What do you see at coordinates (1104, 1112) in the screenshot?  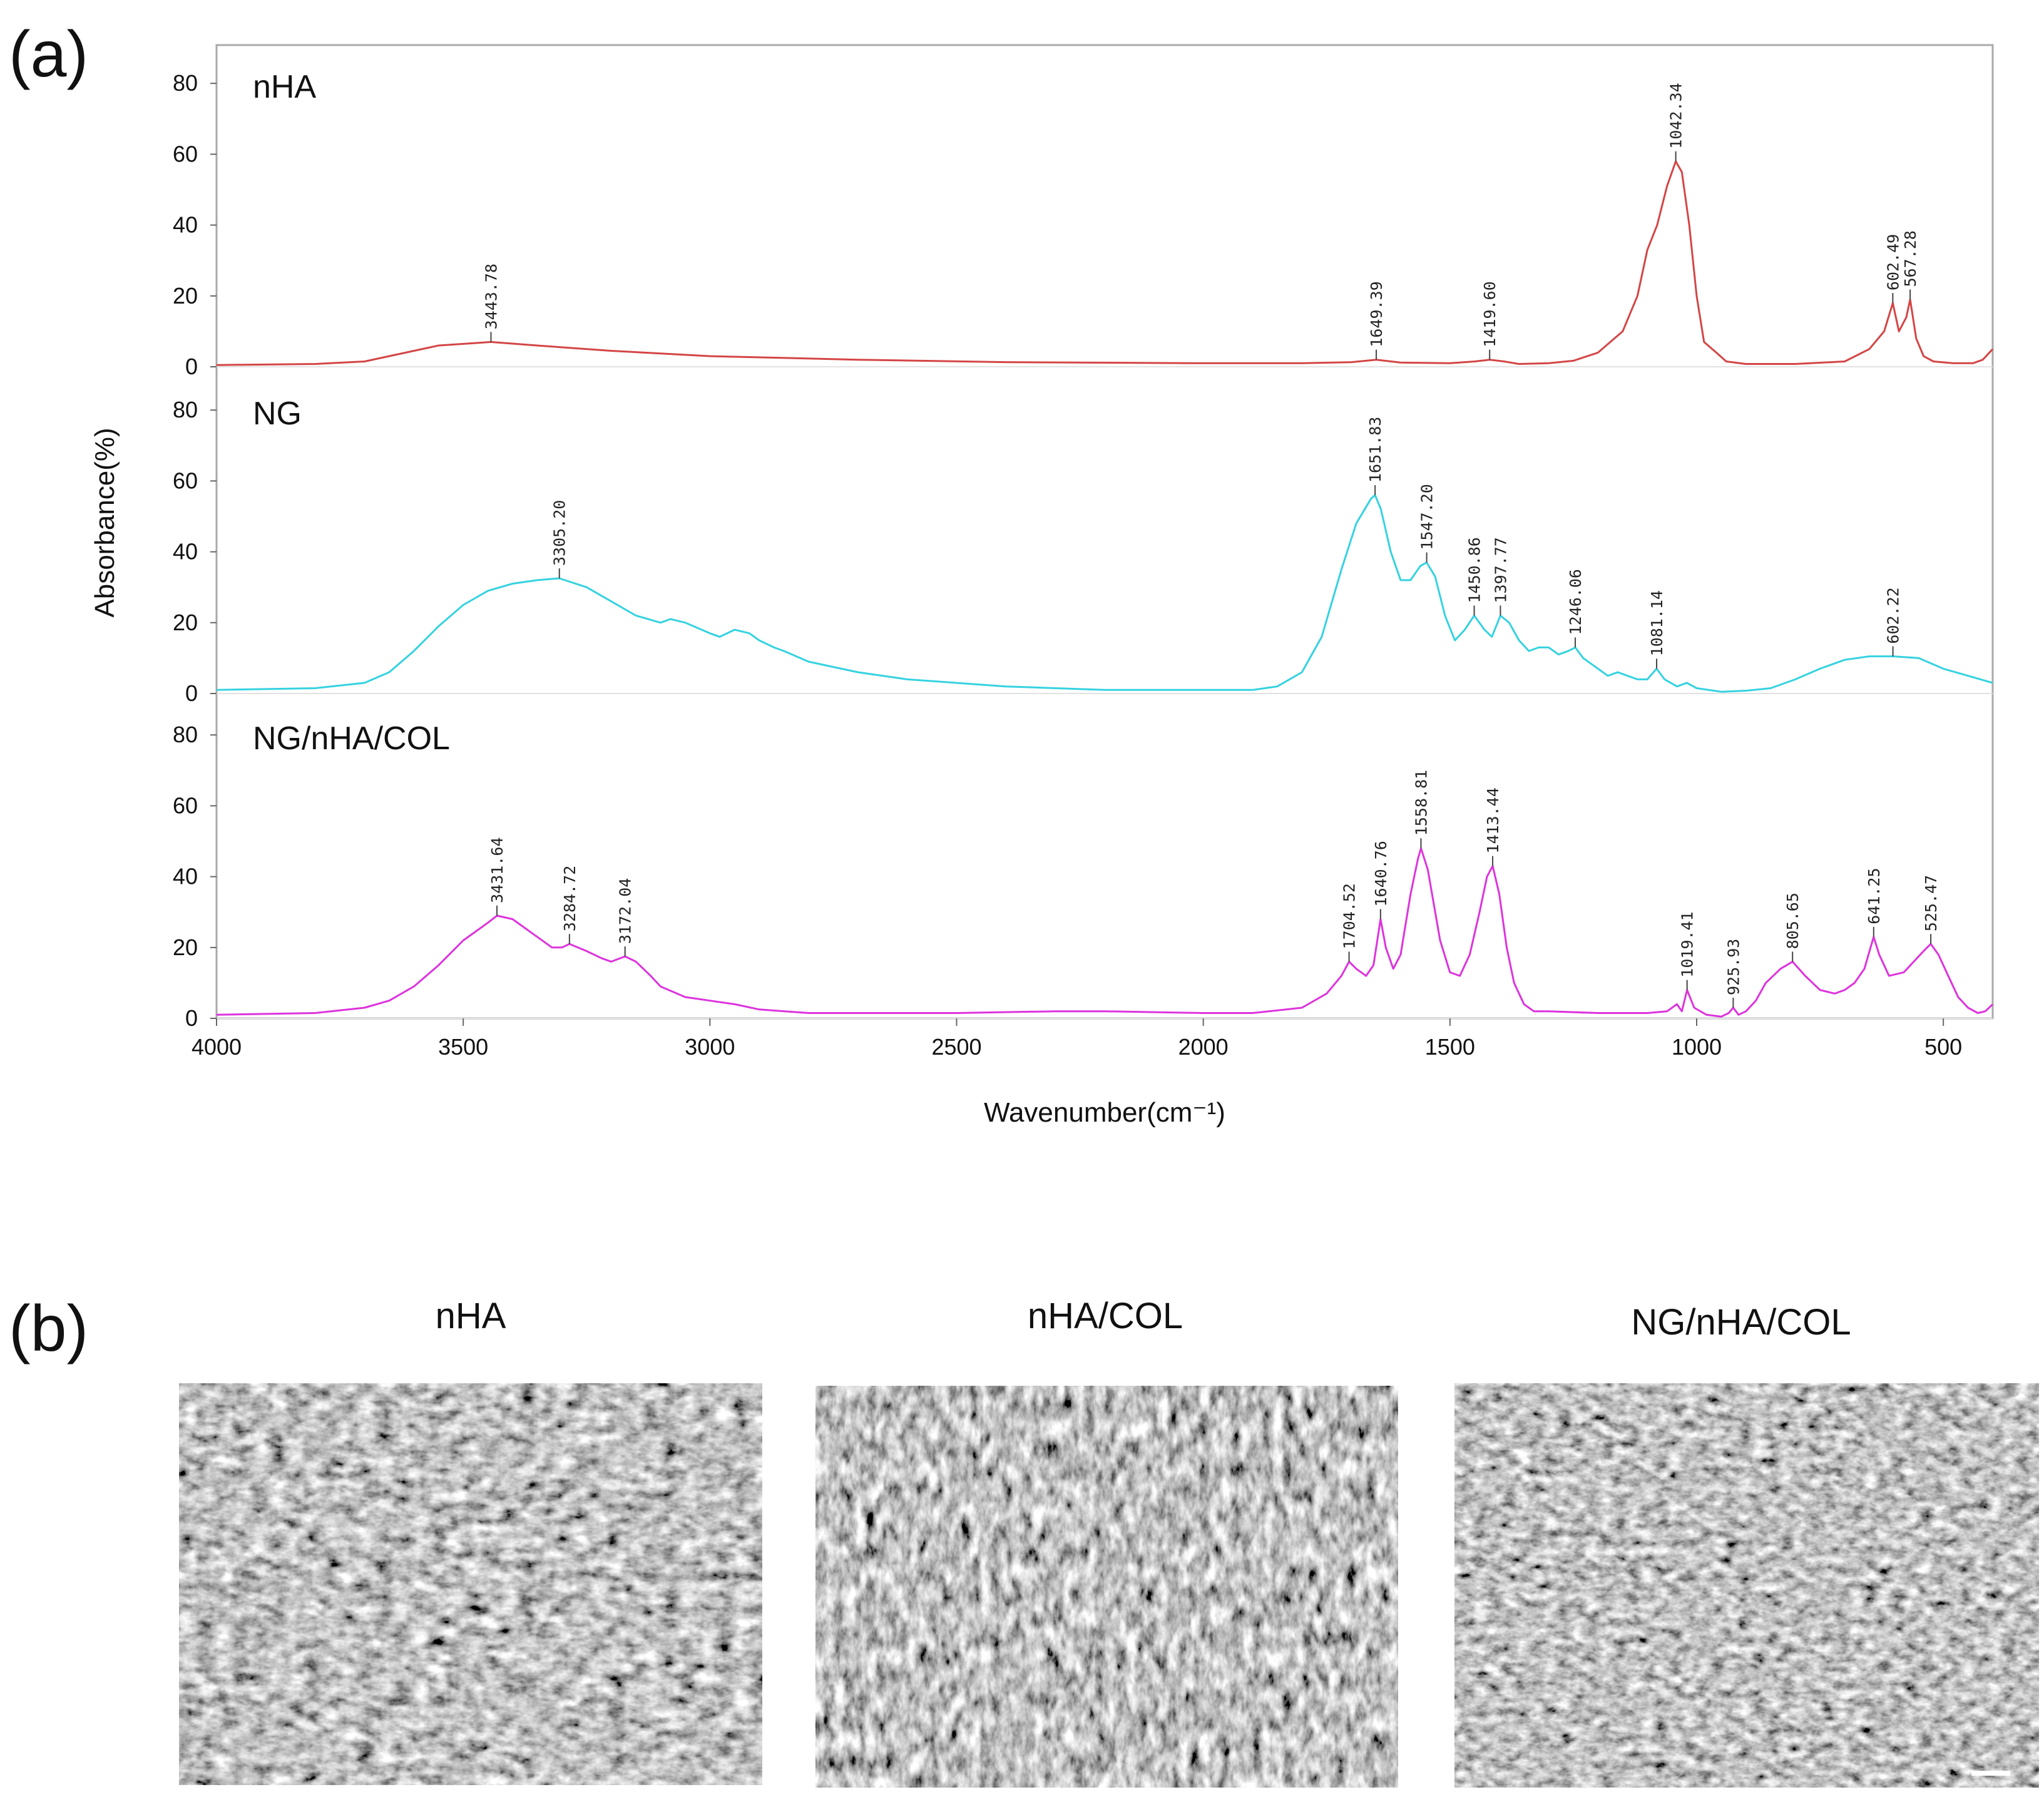 I see `x-axis-title: Wavenumber(cm⁻¹)` at bounding box center [1104, 1112].